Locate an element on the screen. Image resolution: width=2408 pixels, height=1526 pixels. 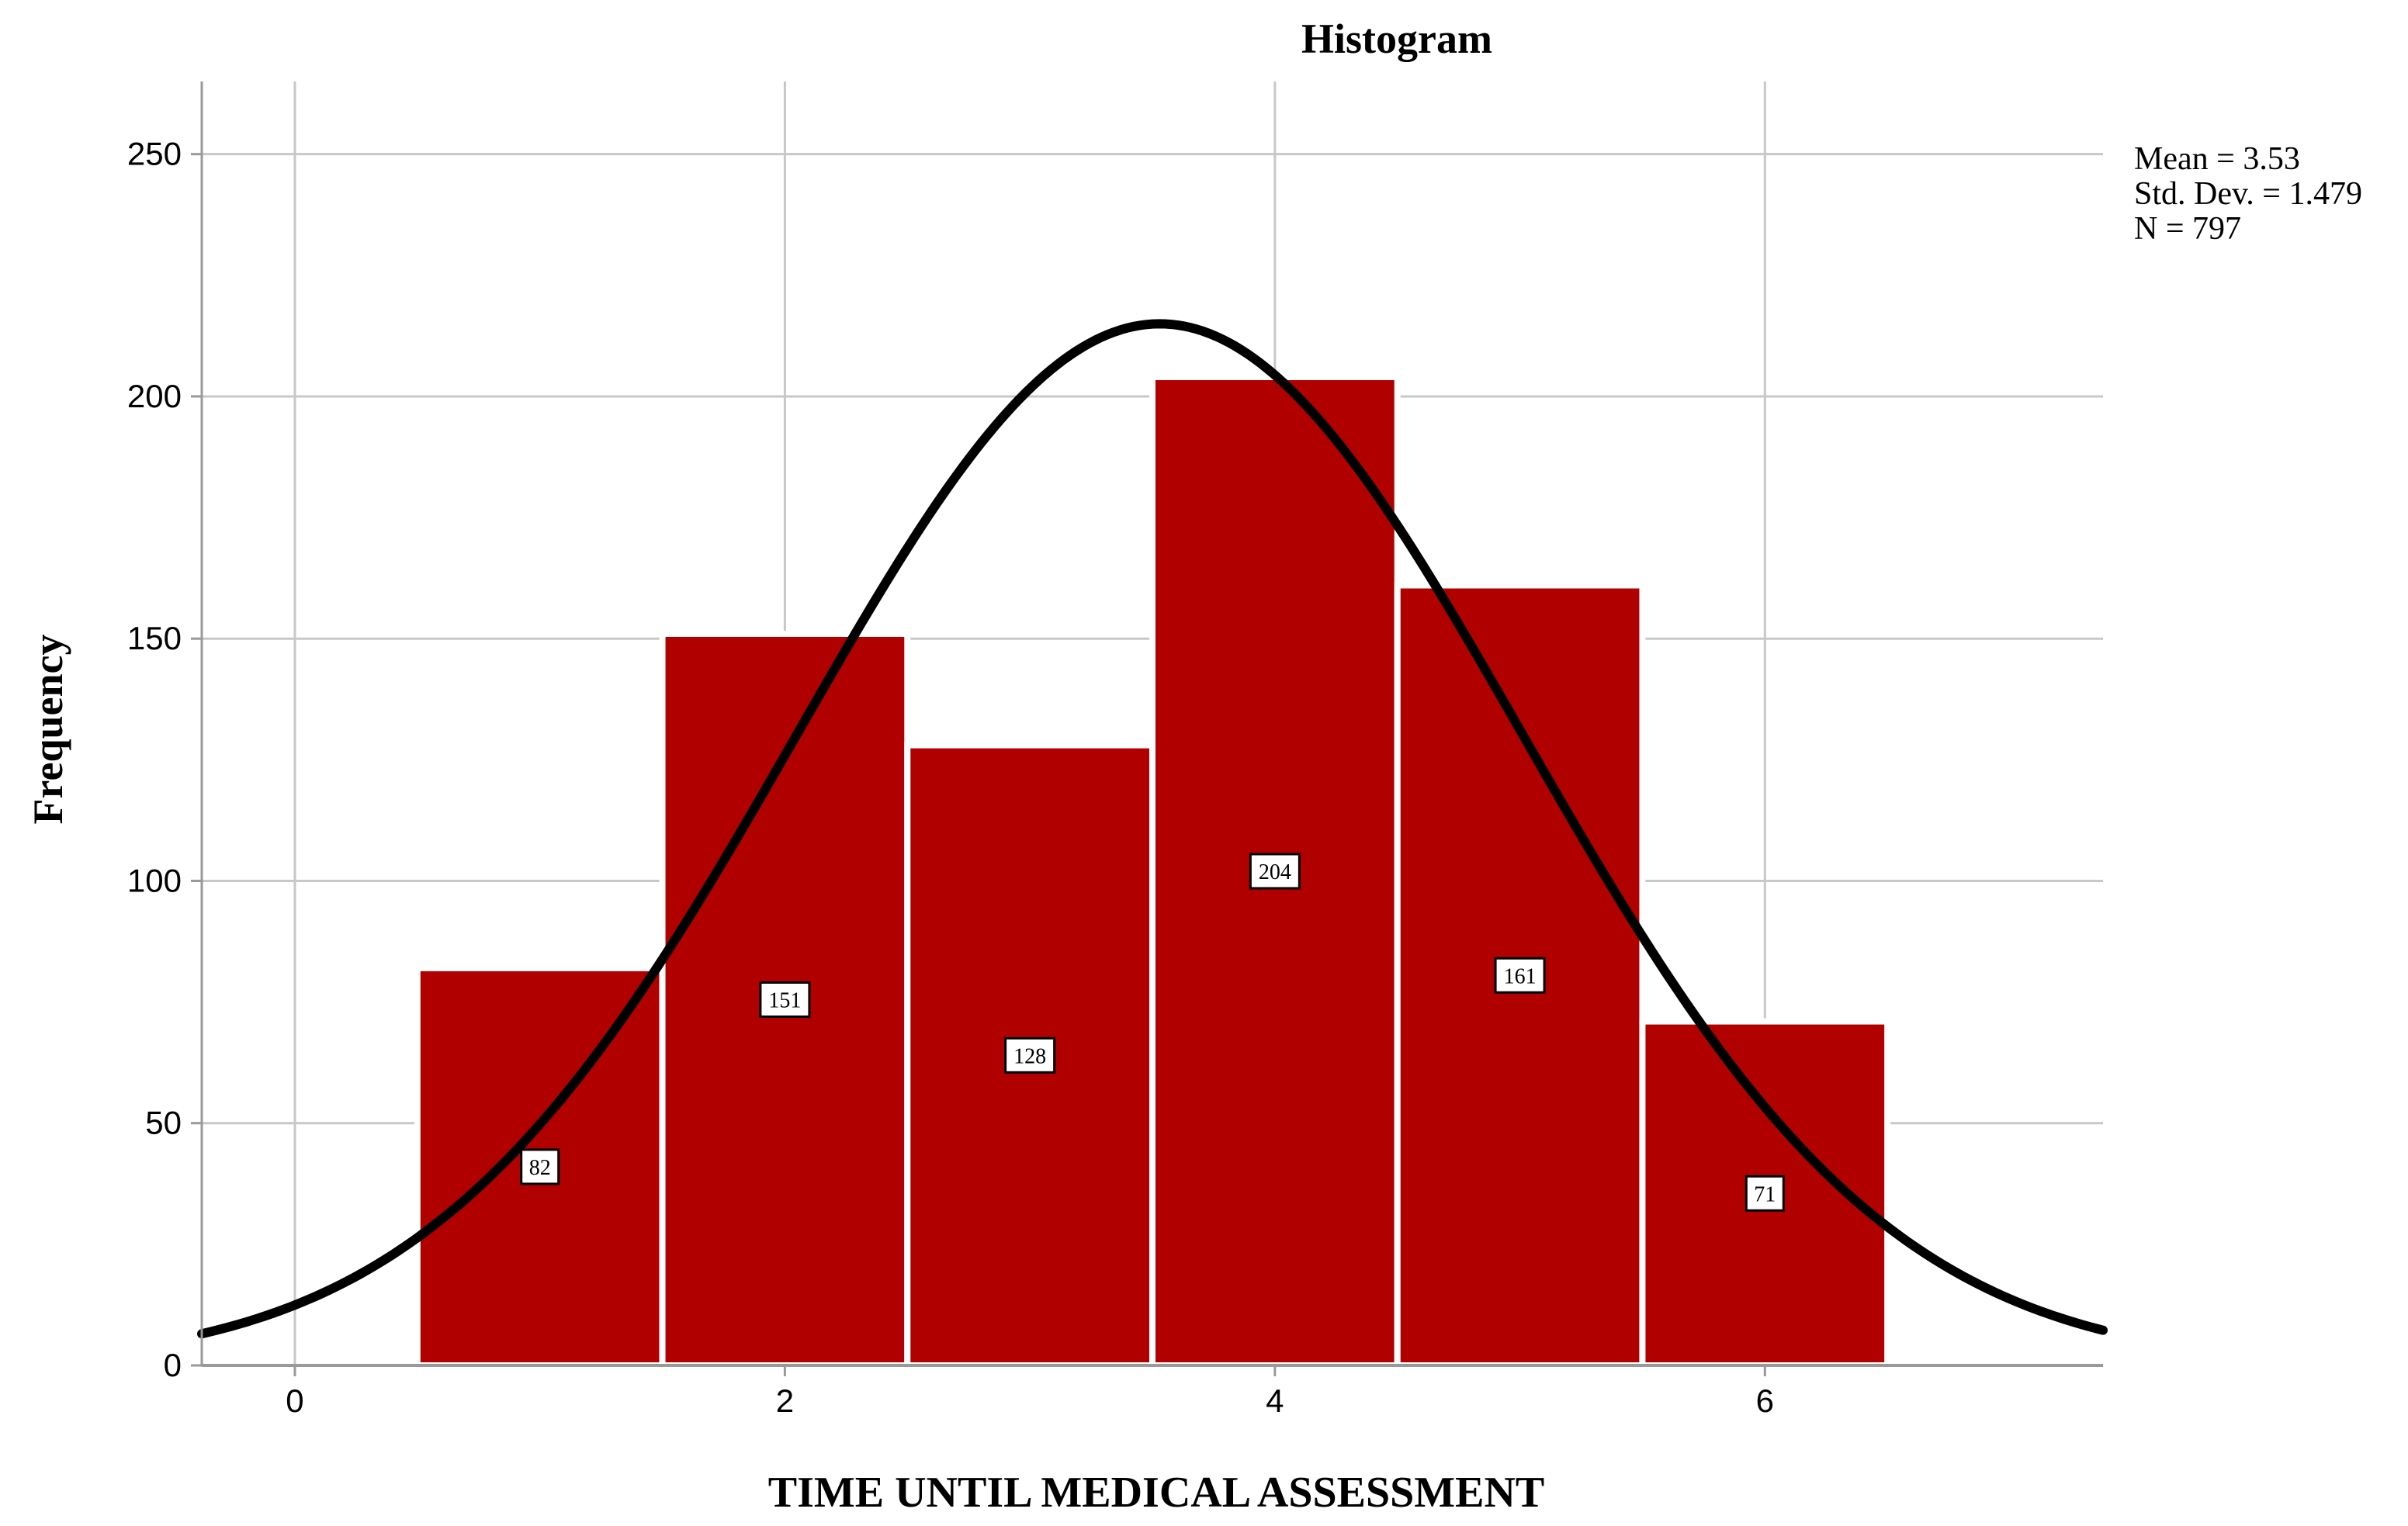
x-tick-label-0: 0 is located at coordinates (295, 1400).